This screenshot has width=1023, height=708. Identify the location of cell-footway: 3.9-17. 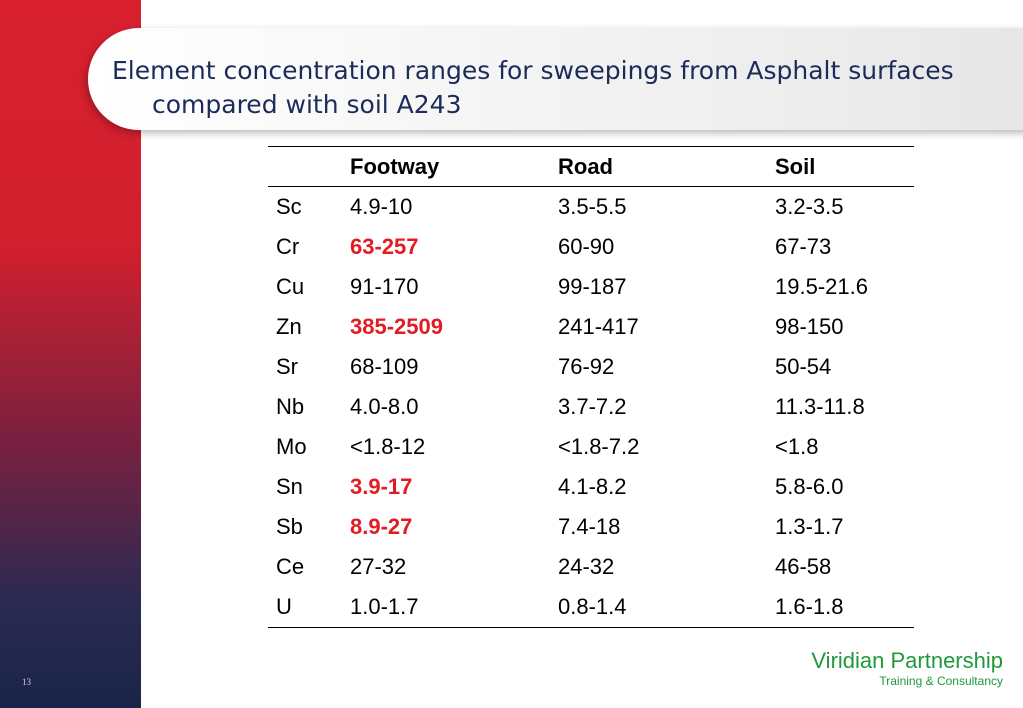
(381, 486).